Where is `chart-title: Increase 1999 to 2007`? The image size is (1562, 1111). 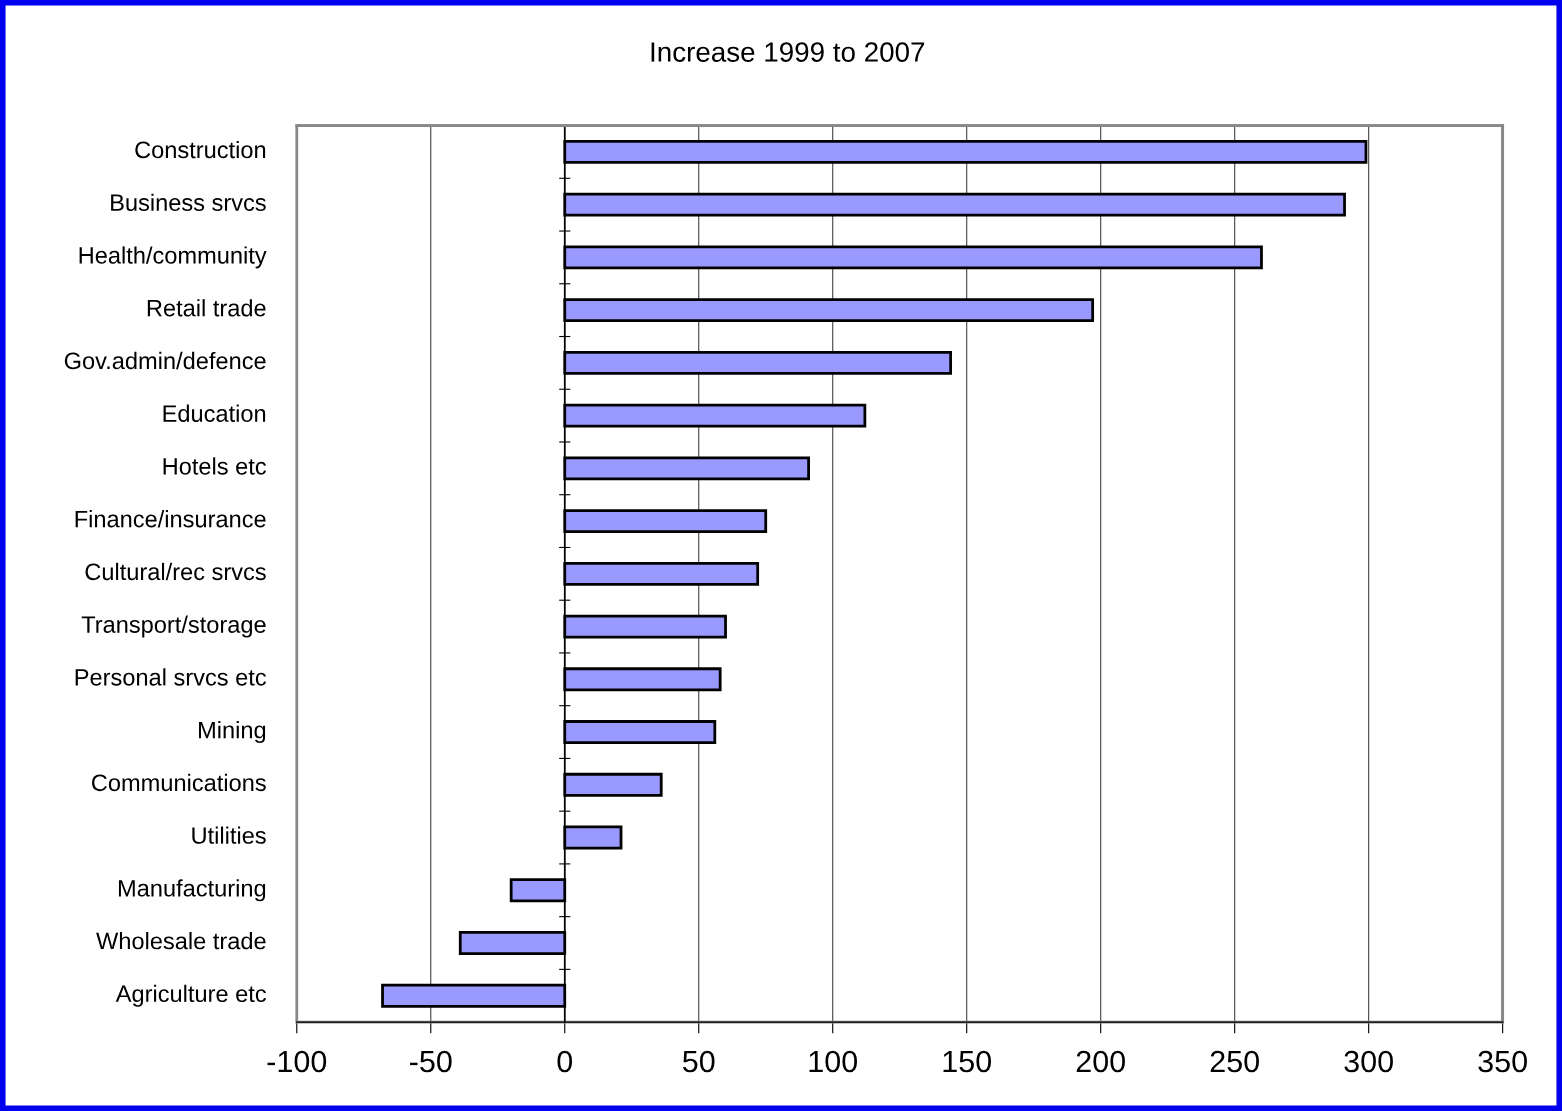
chart-title: Increase 1999 to 2007 is located at coordinates (788, 52).